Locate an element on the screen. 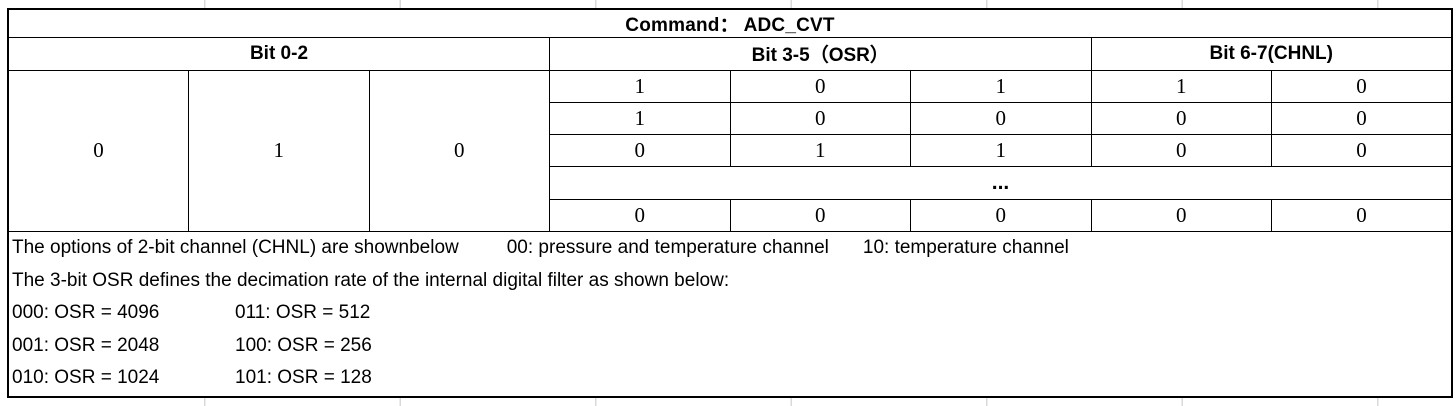 The image size is (1456, 406). osr-code: 101: OSR = 128 is located at coordinates (303, 378).